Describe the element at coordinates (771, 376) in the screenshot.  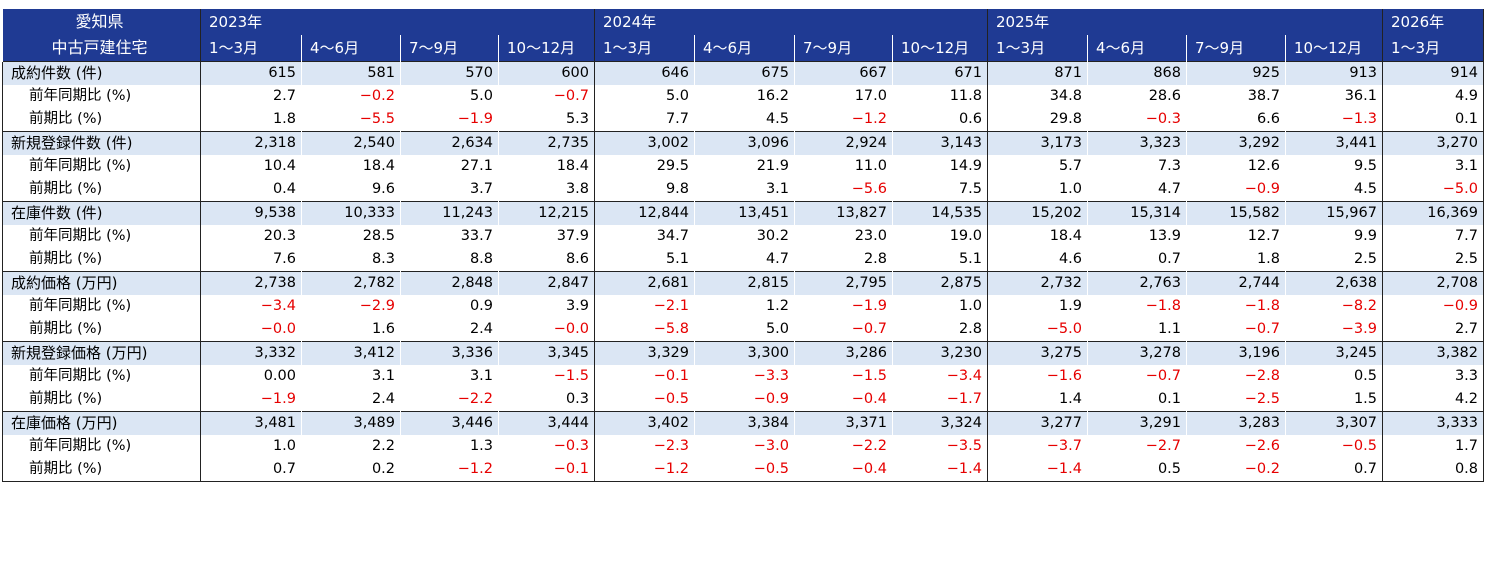
I see `table-cell: −3.3` at that location.